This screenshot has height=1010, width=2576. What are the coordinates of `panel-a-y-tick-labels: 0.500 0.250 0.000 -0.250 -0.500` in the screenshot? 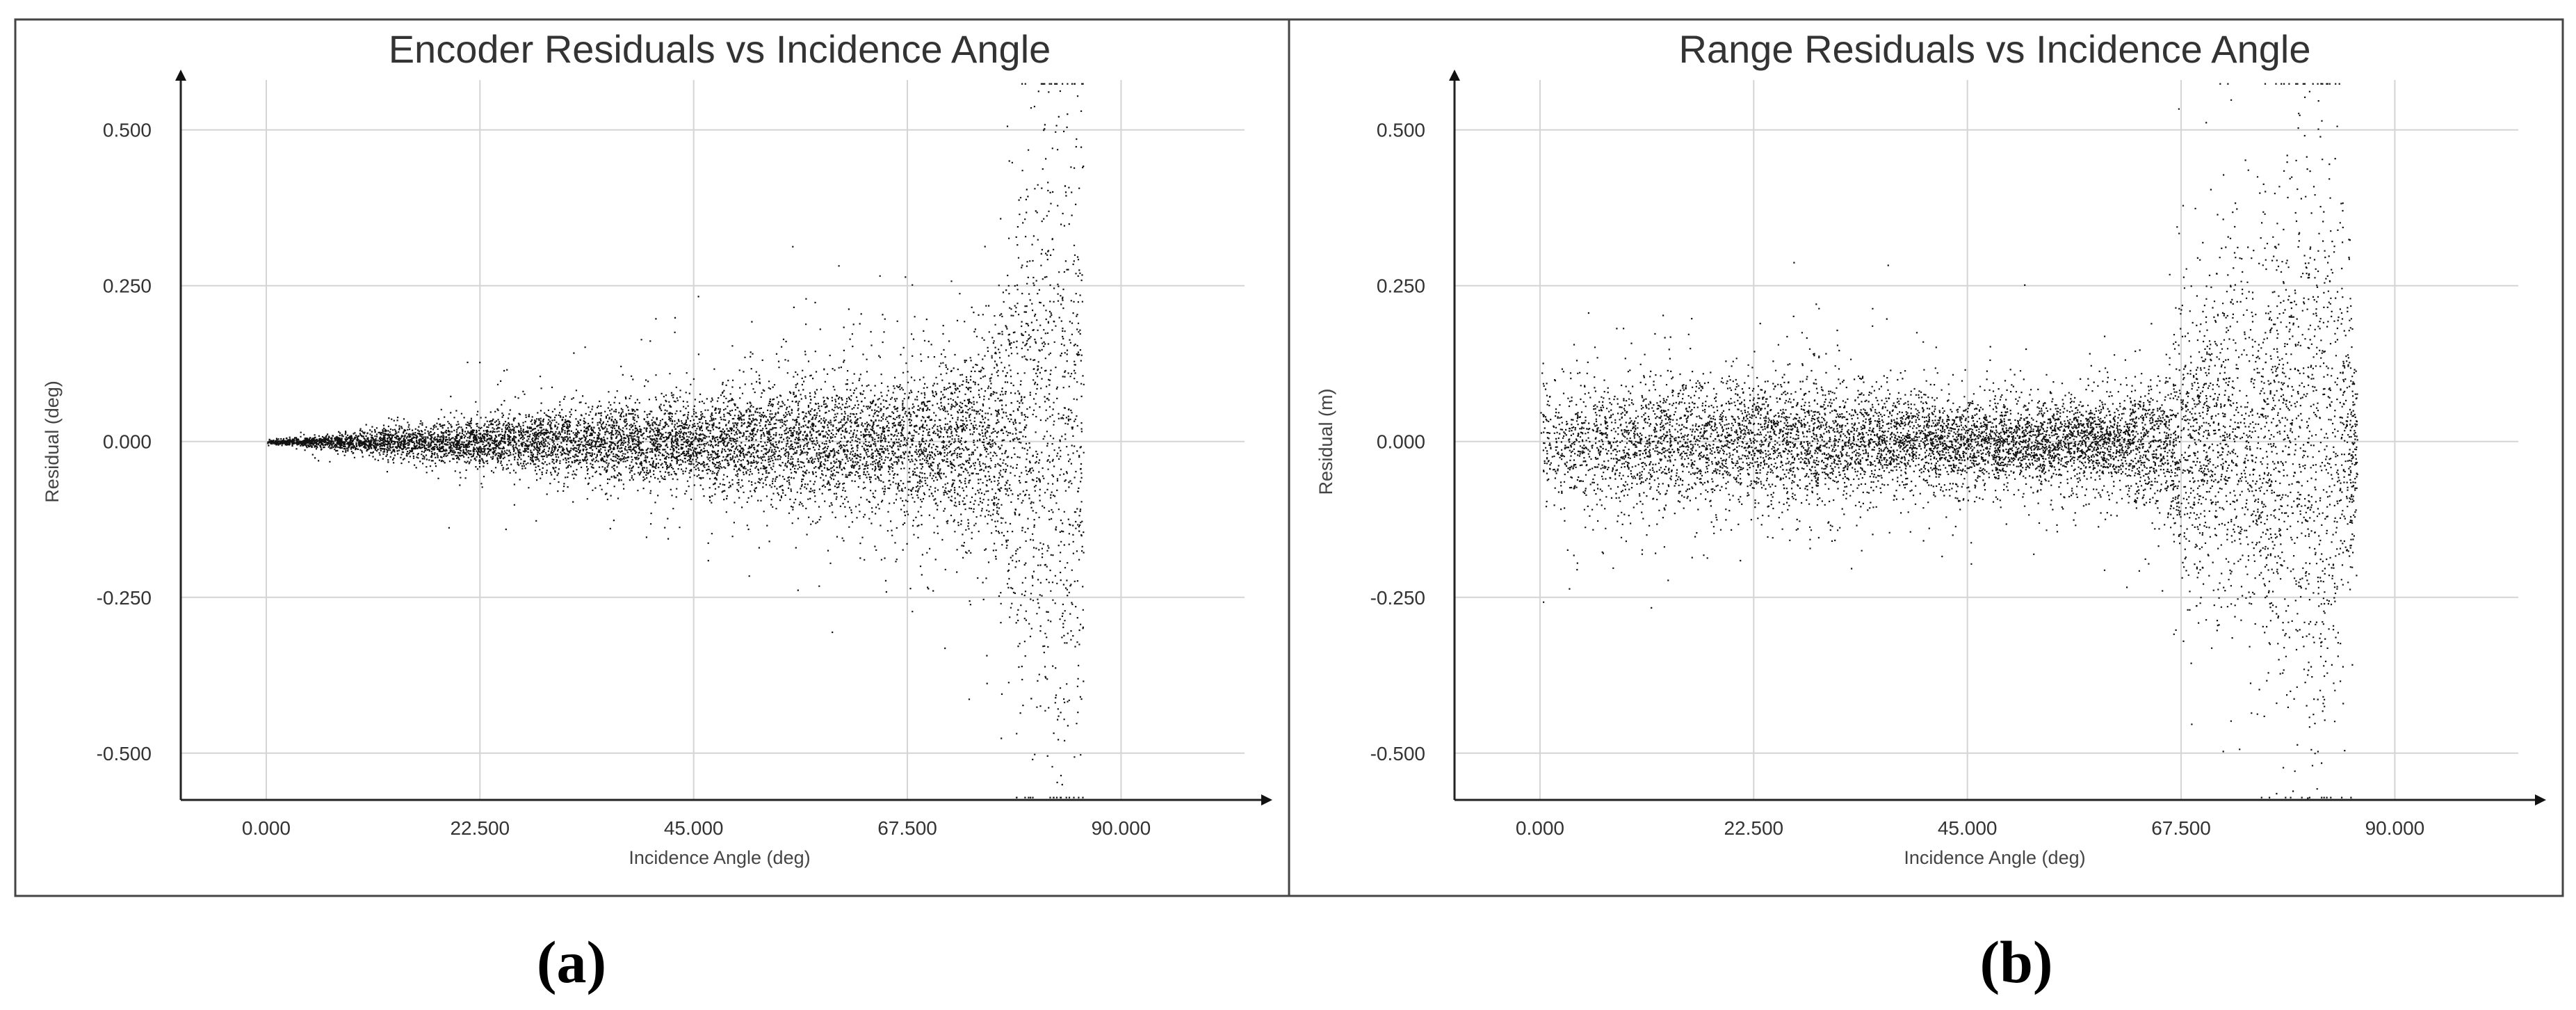 It's located at (124, 442).